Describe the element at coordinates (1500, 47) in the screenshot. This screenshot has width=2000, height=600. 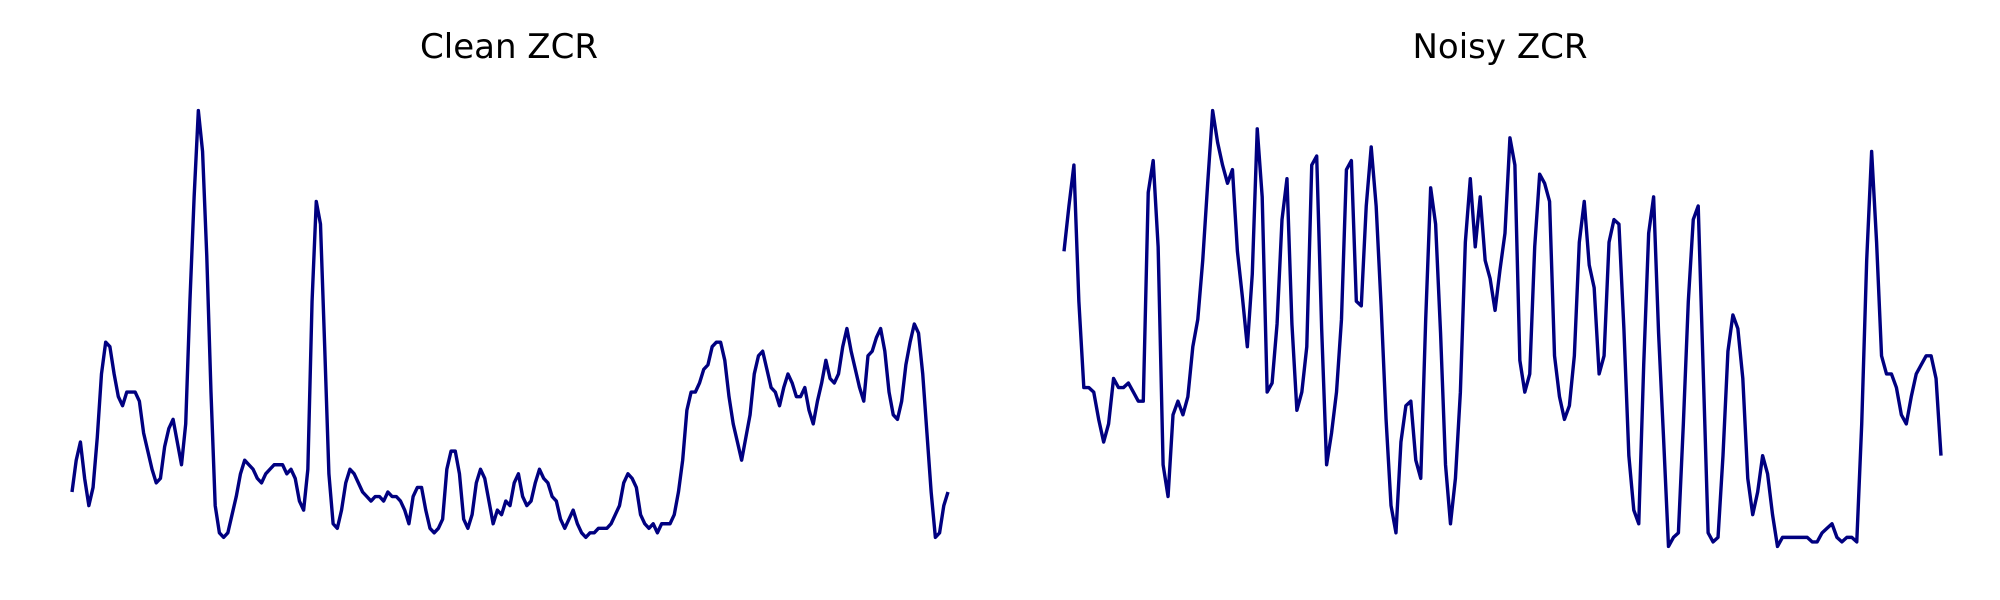
I see `noisy-zcr-title: Noisy ZCR` at that location.